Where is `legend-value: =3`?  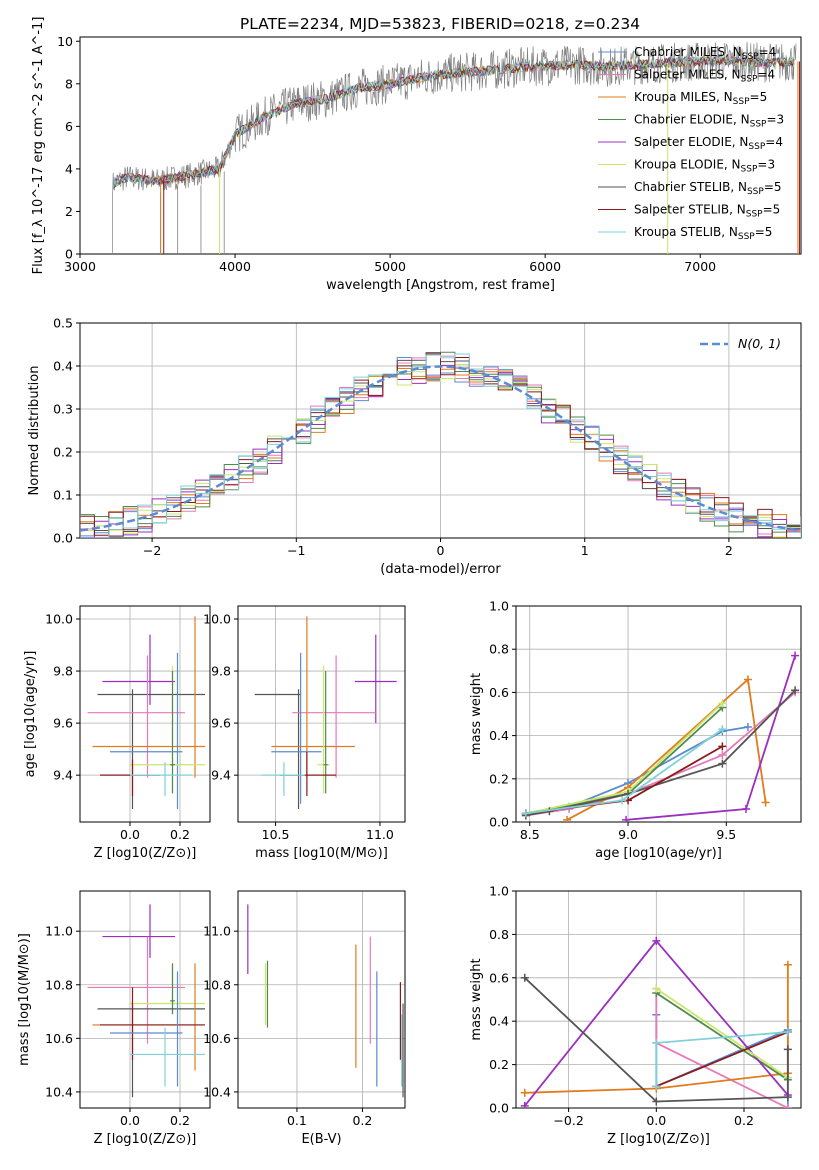
legend-value: =3 is located at coordinates (766, 165).